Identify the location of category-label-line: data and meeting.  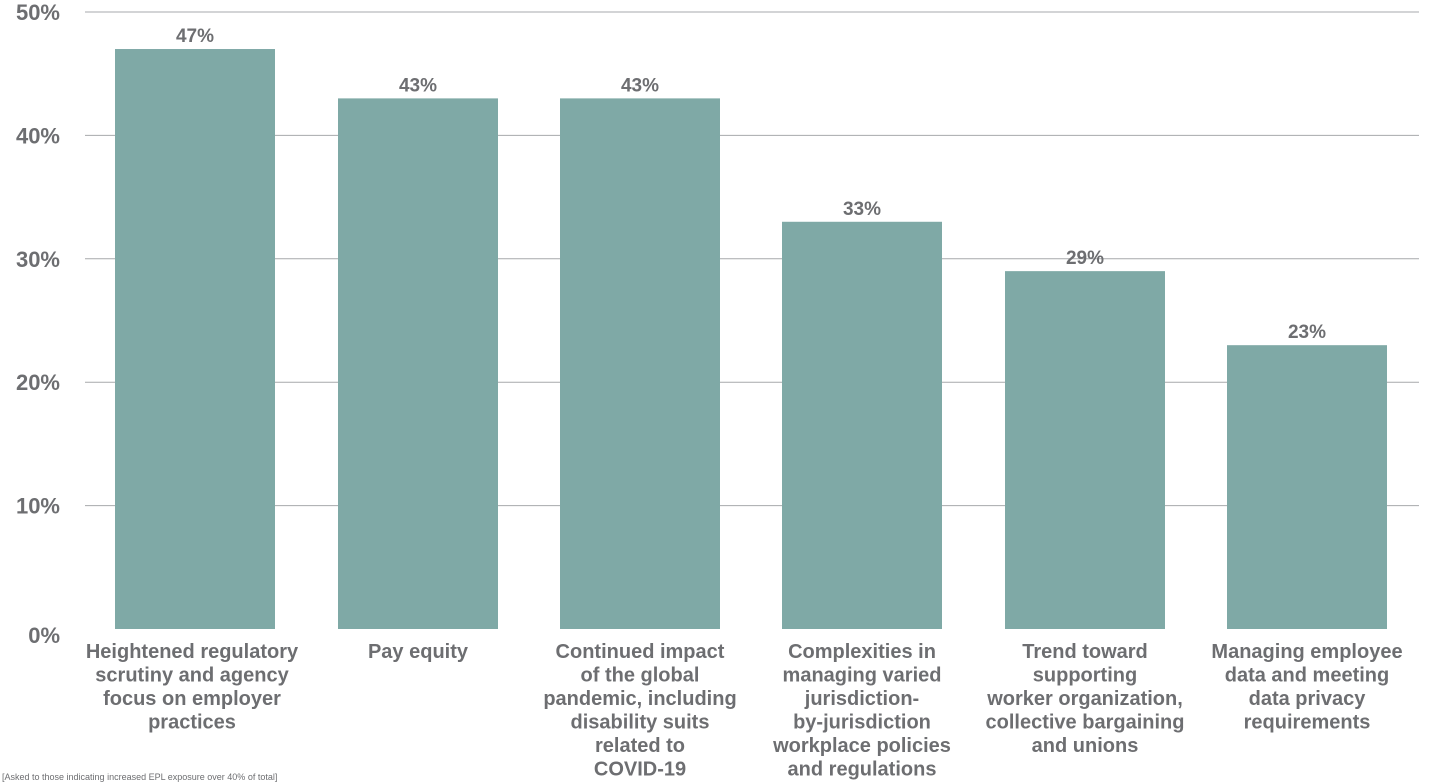
(1307, 676).